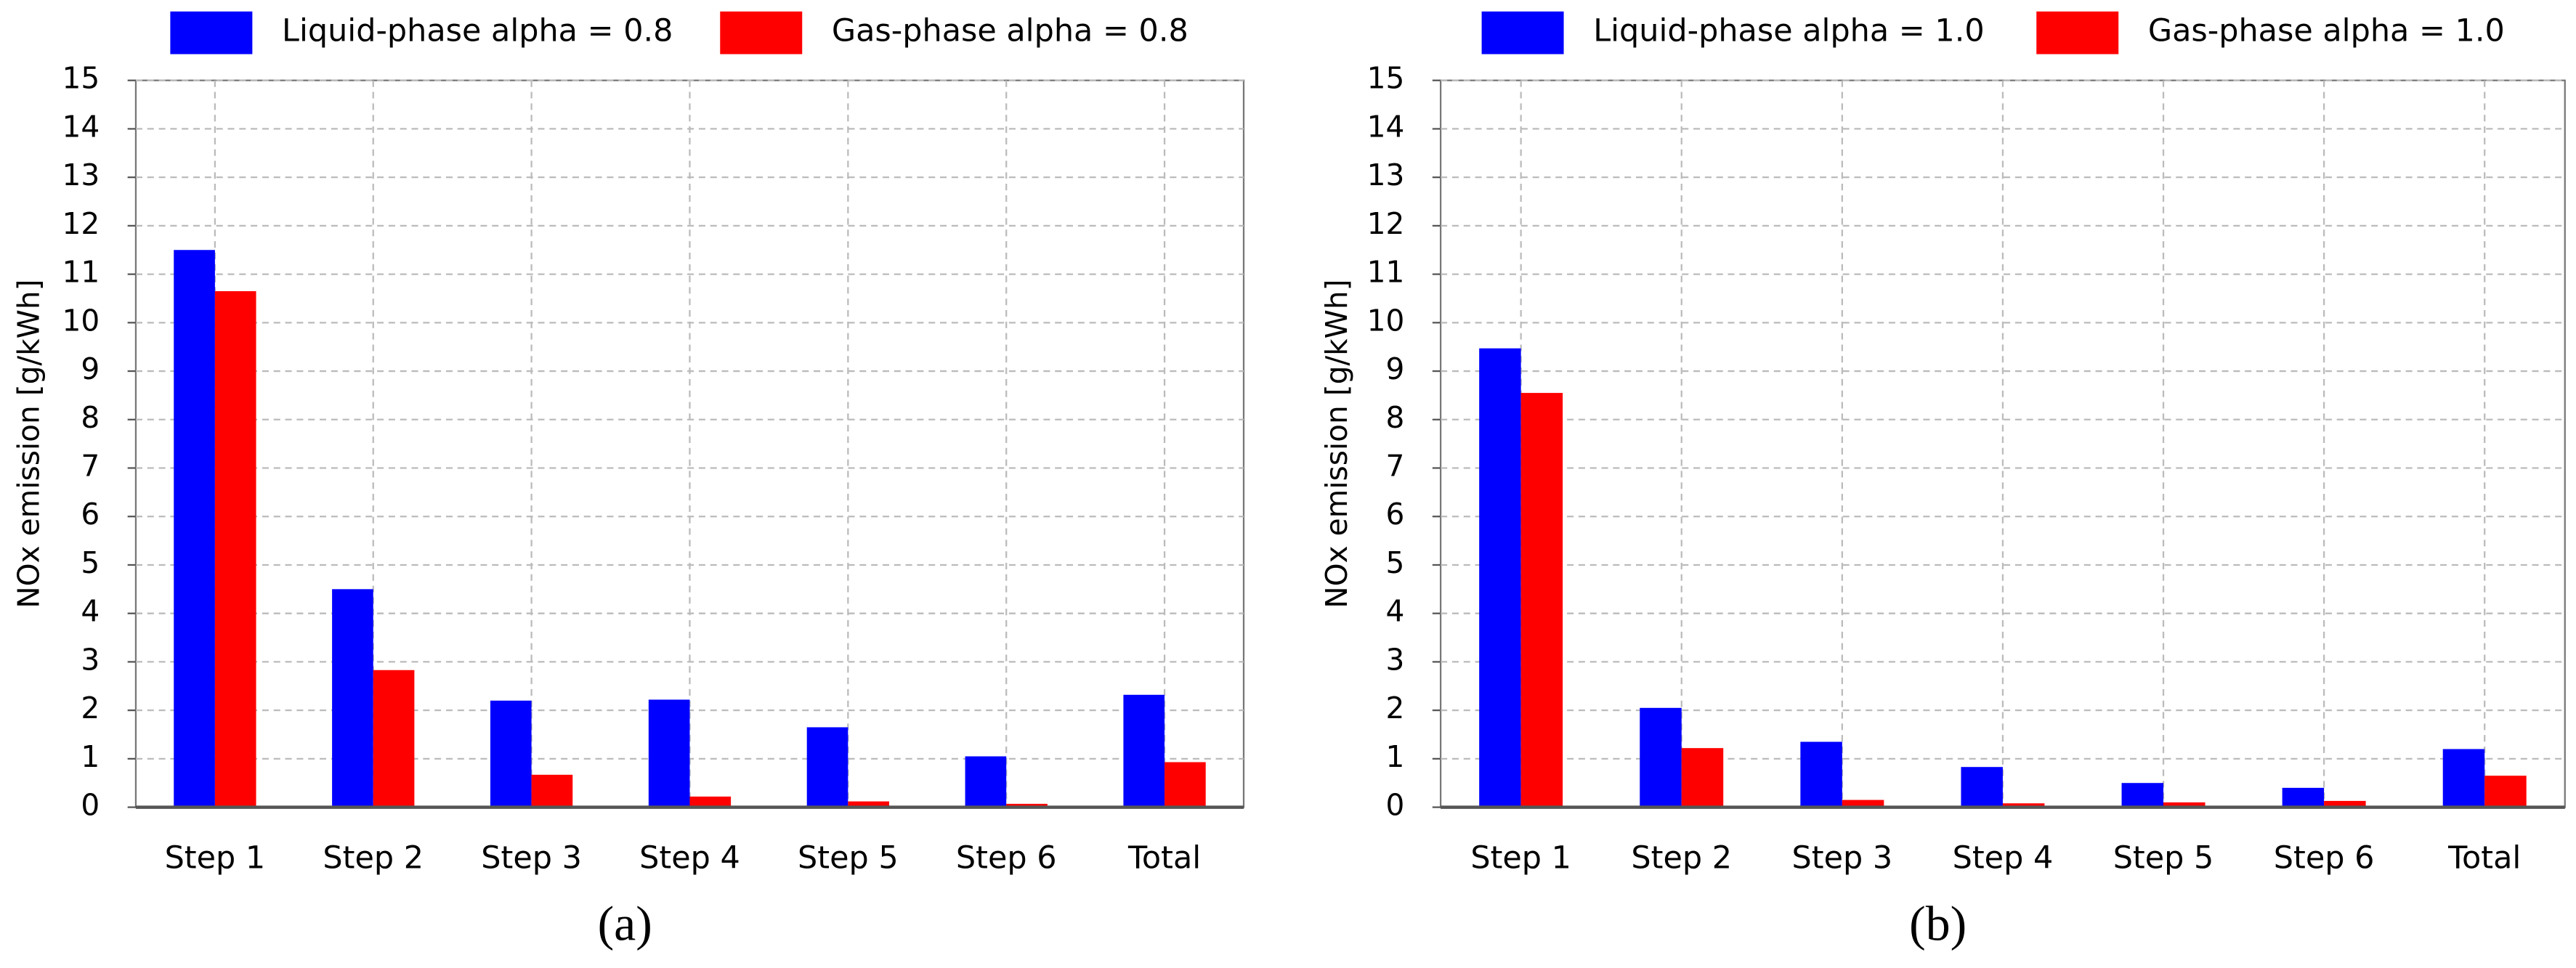  Describe the element at coordinates (1010, 31) in the screenshot. I see `legend-label: Gas-phase alpha = 0.8` at that location.